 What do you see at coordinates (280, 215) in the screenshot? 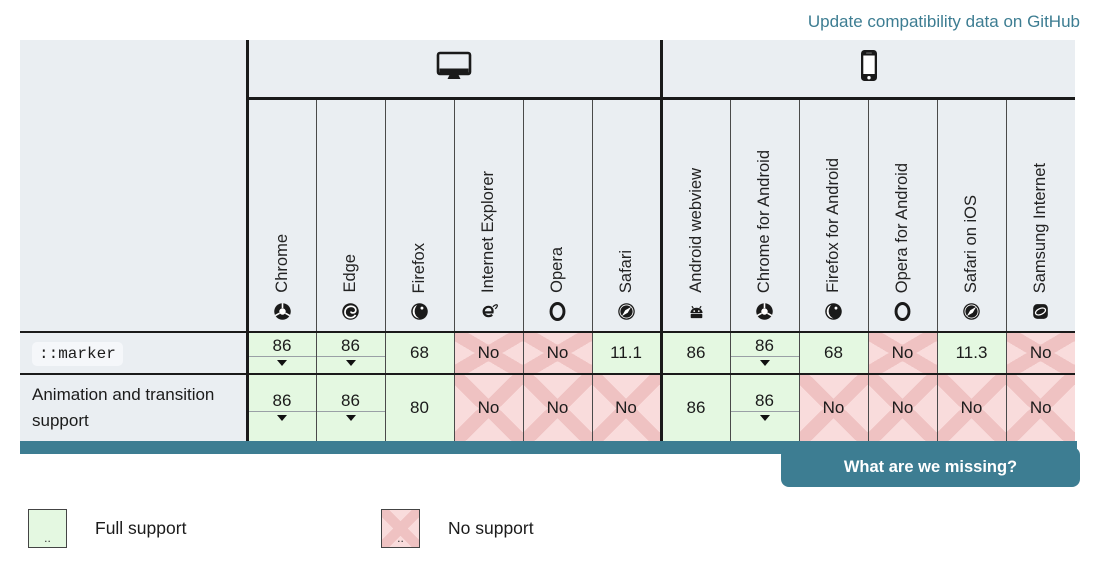
I see `browser-column-chrome: Chrome` at bounding box center [280, 215].